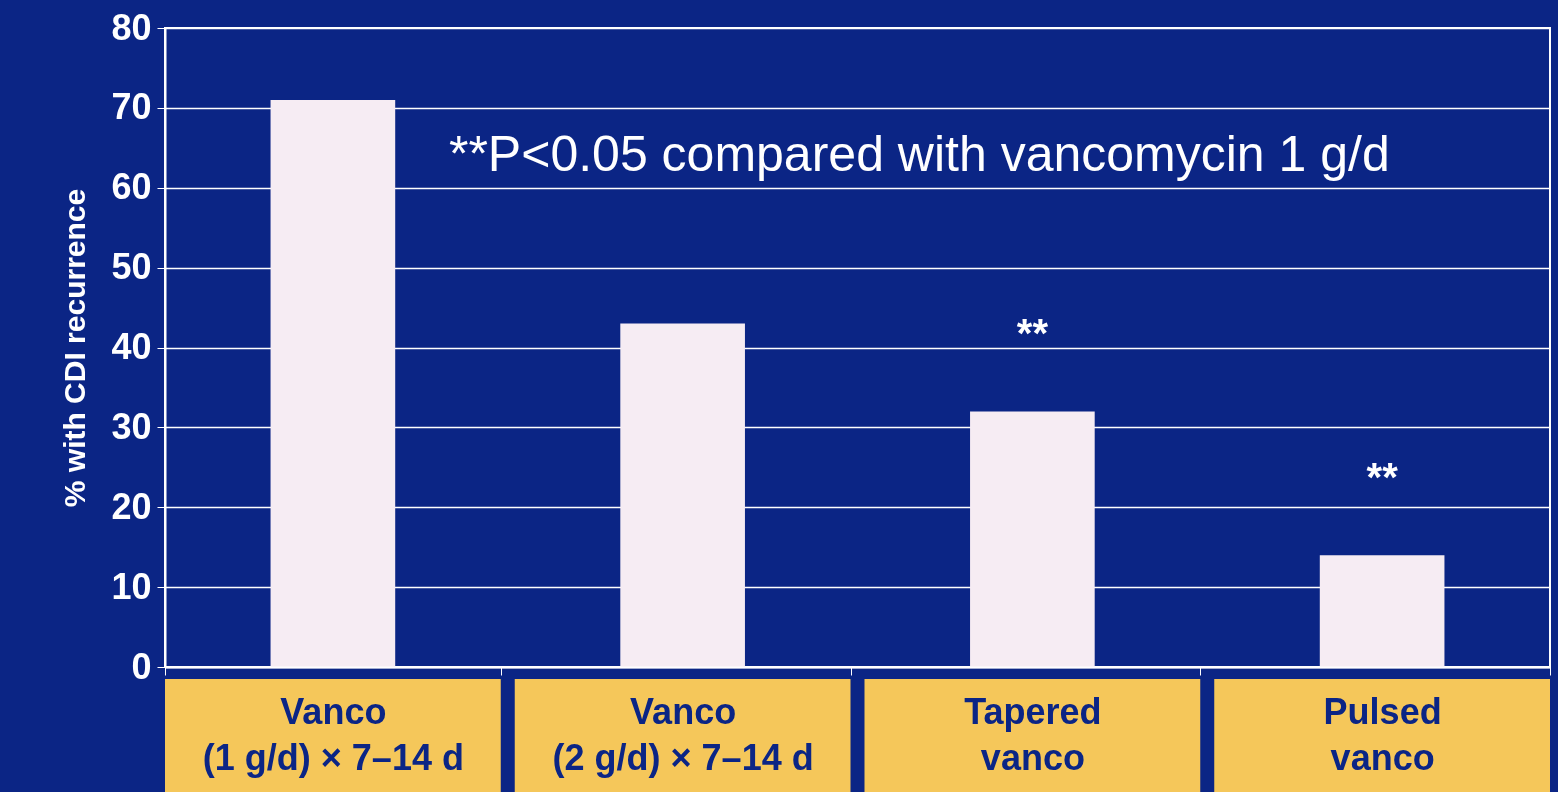 Image resolution: width=1558 pixels, height=792 pixels. What do you see at coordinates (131, 346) in the screenshot?
I see `y-tick-label: 40` at bounding box center [131, 346].